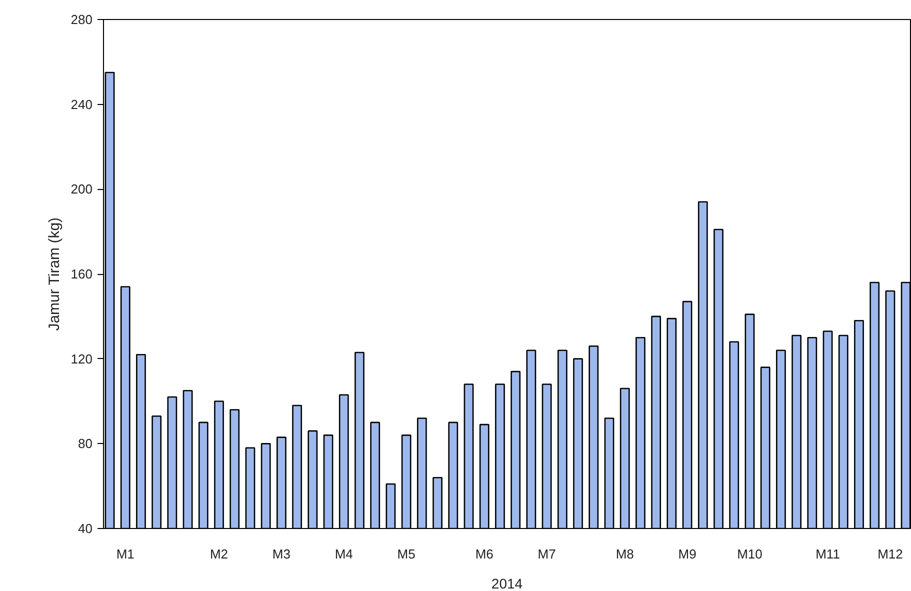 The width and height of the screenshot is (911, 591). What do you see at coordinates (687, 554) in the screenshot?
I see `x-tick-label: M9` at bounding box center [687, 554].